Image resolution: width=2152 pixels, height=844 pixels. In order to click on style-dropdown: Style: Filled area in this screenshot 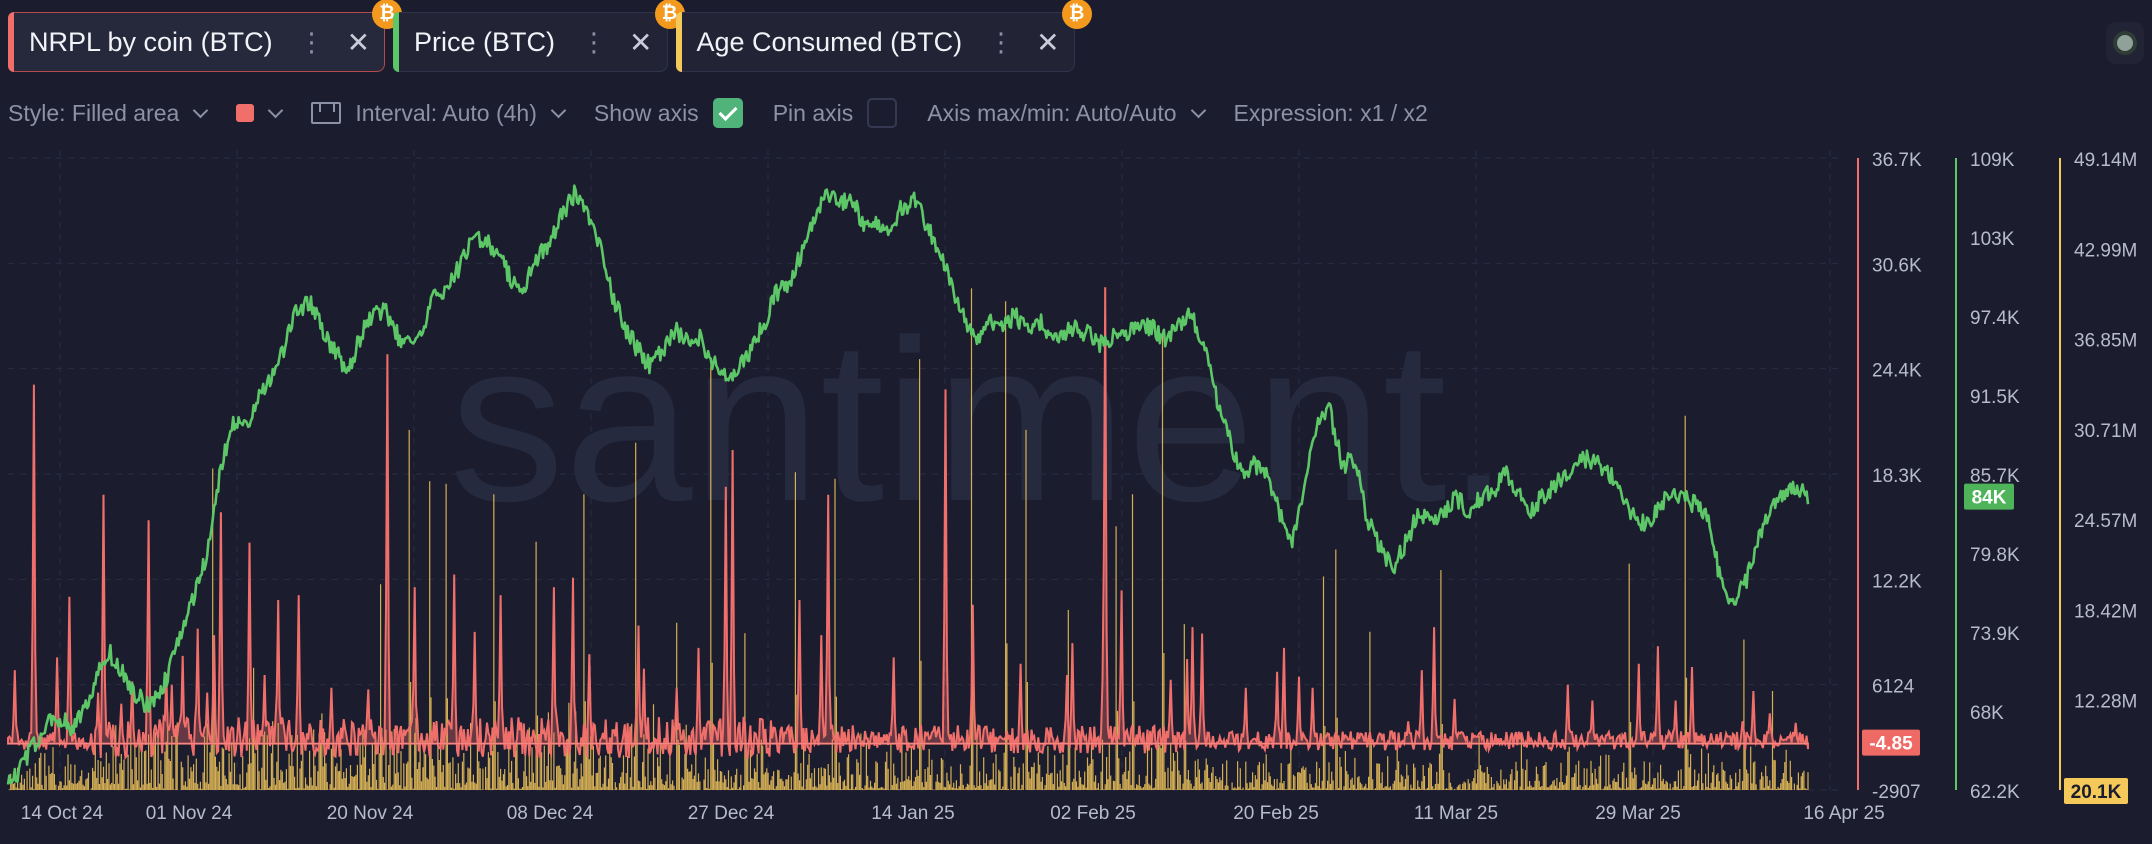, I will do `click(108, 113)`.